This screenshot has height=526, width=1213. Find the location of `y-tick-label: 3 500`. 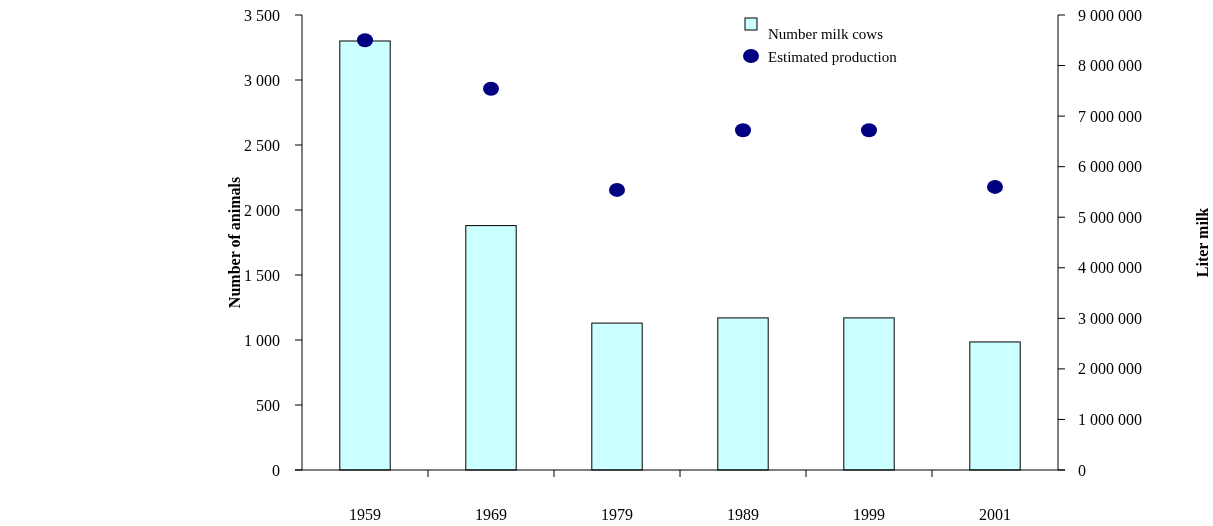

y-tick-label: 3 500 is located at coordinates (262, 15).